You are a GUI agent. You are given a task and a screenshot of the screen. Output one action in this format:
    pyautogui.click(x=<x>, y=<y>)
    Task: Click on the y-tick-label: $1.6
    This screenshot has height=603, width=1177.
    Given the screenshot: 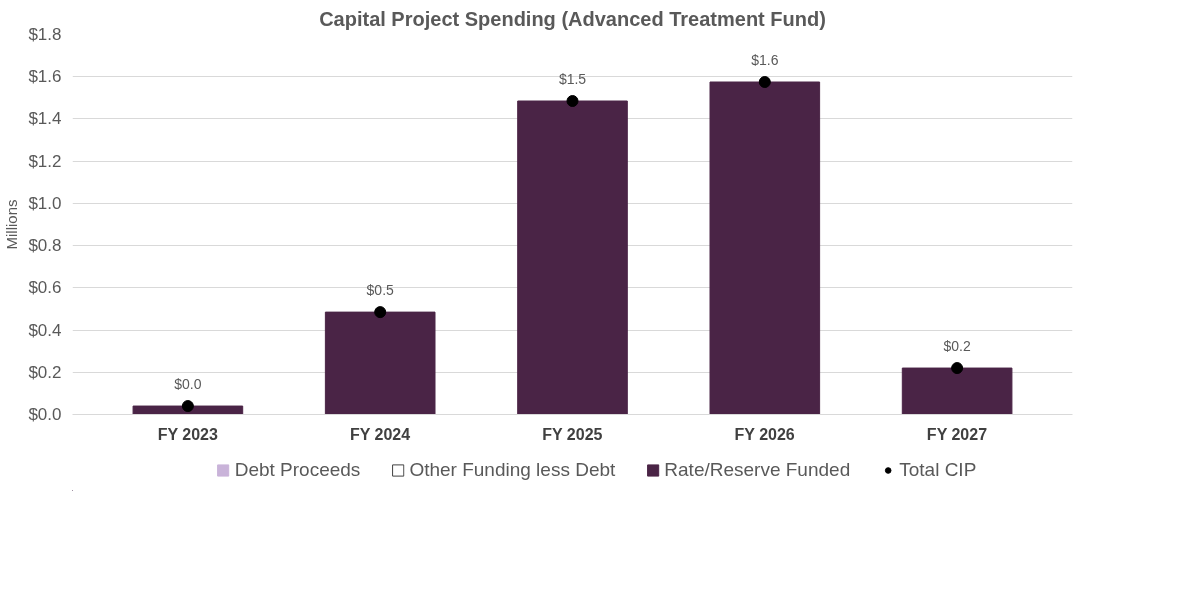 What is the action you would take?
    pyautogui.click(x=45, y=77)
    